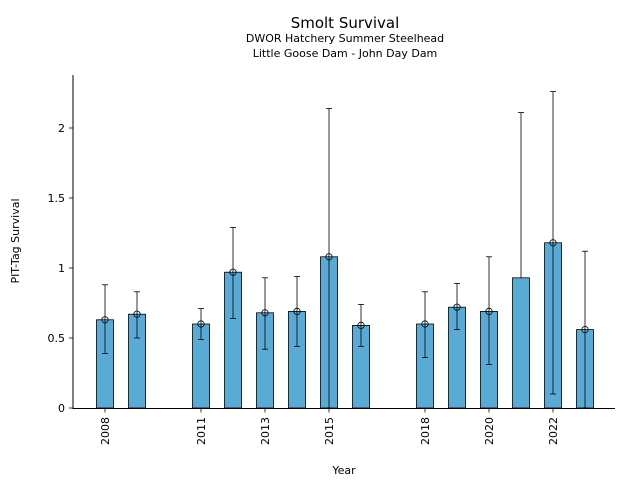 This screenshot has height=480, width=640. Describe the element at coordinates (489, 311) in the screenshot. I see `point-marker-2020` at that location.